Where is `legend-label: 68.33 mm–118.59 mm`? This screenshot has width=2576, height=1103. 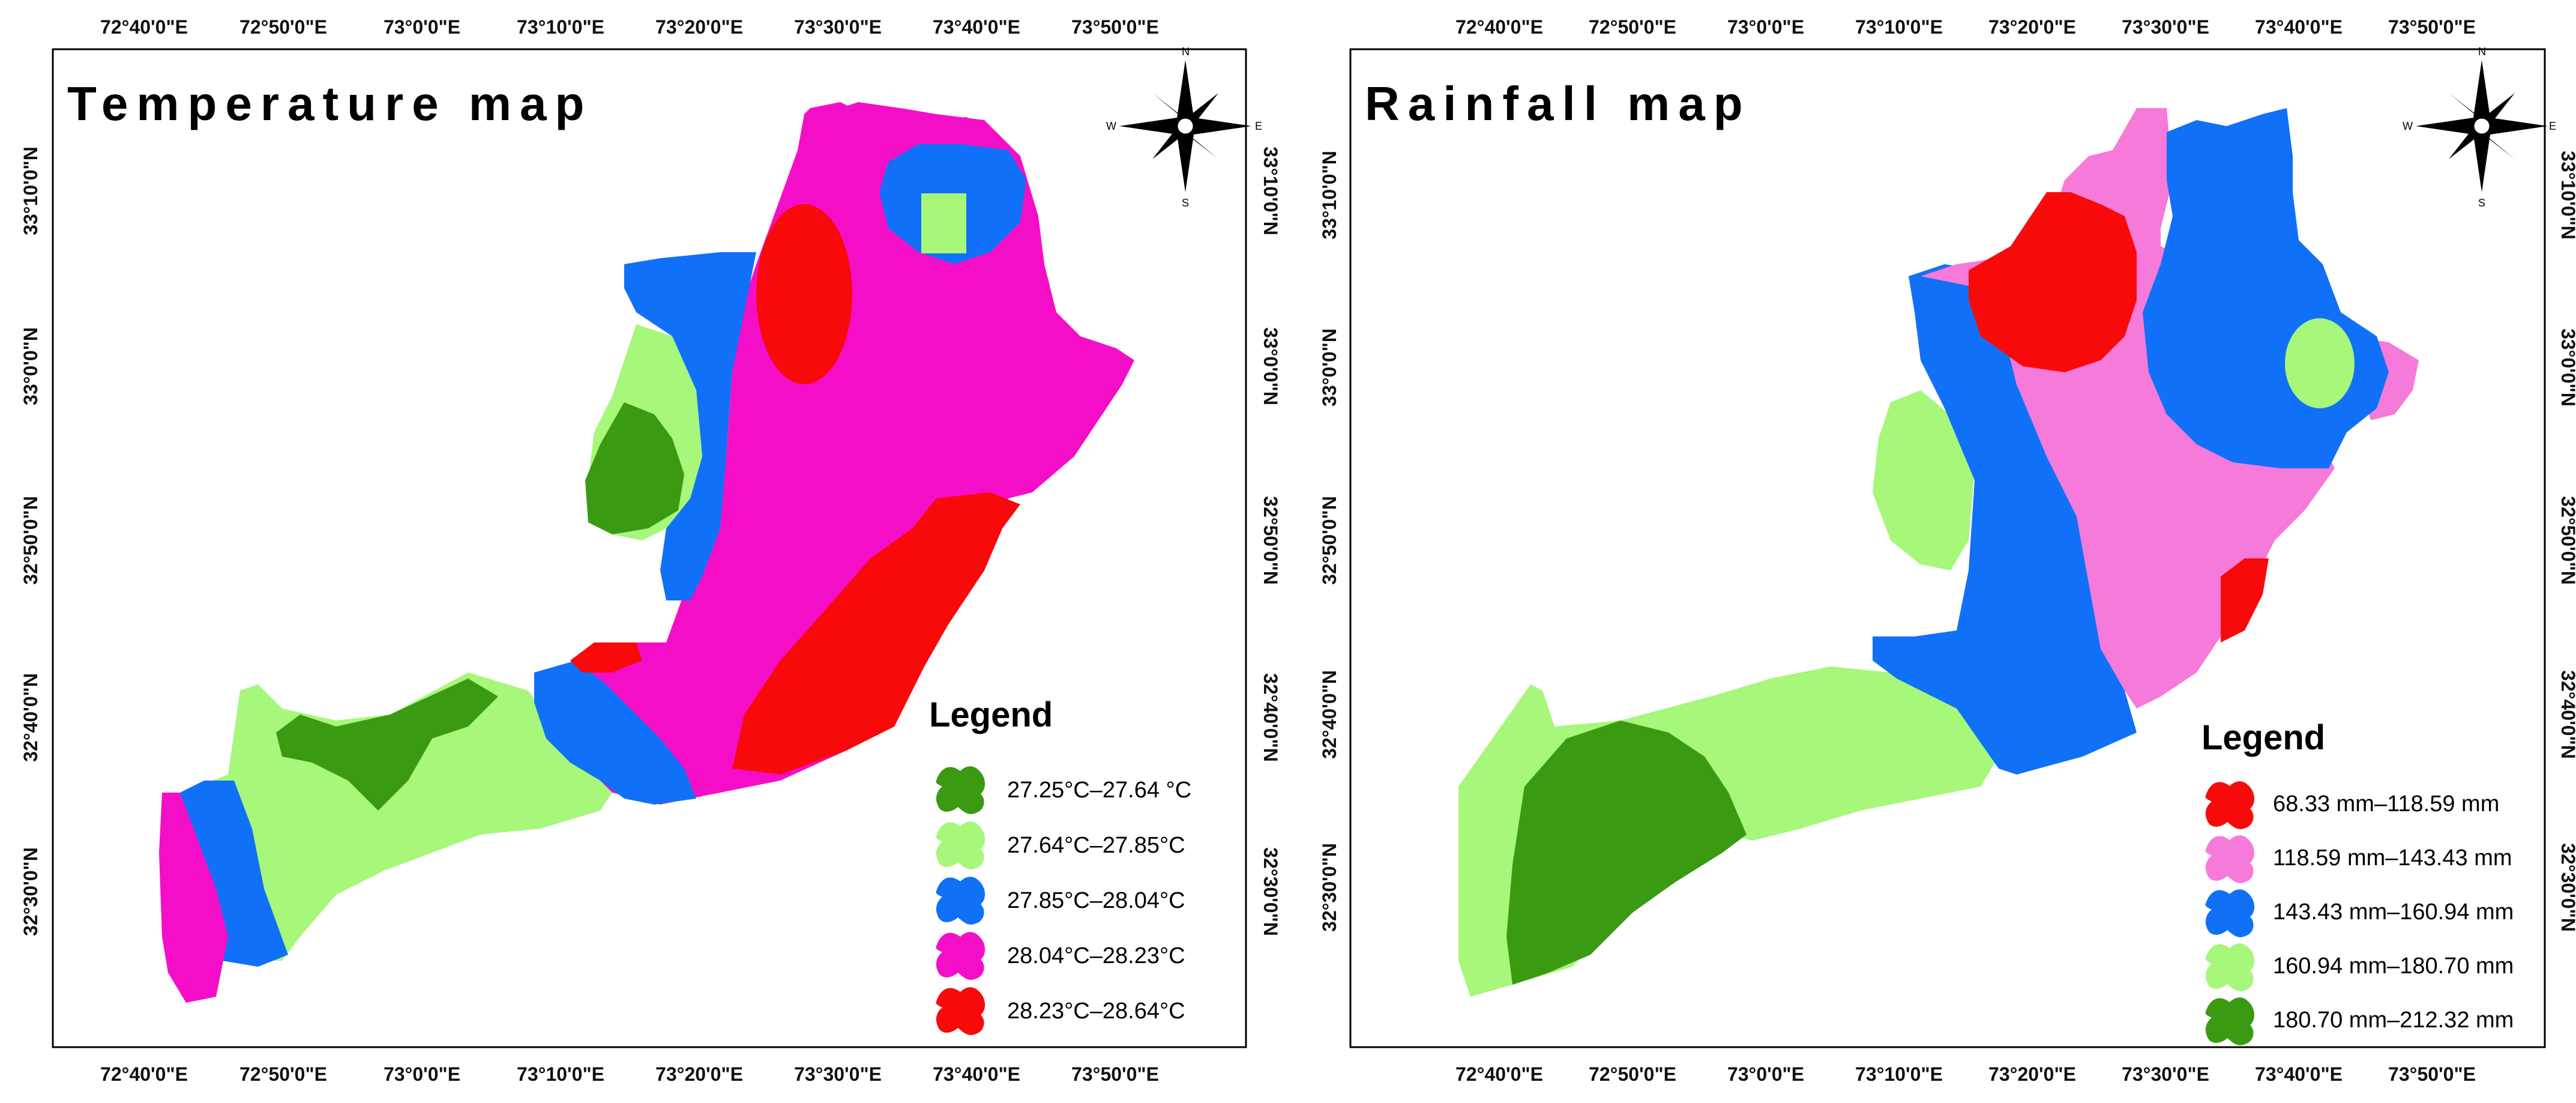 legend-label: 68.33 mm–118.59 mm is located at coordinates (2386, 804).